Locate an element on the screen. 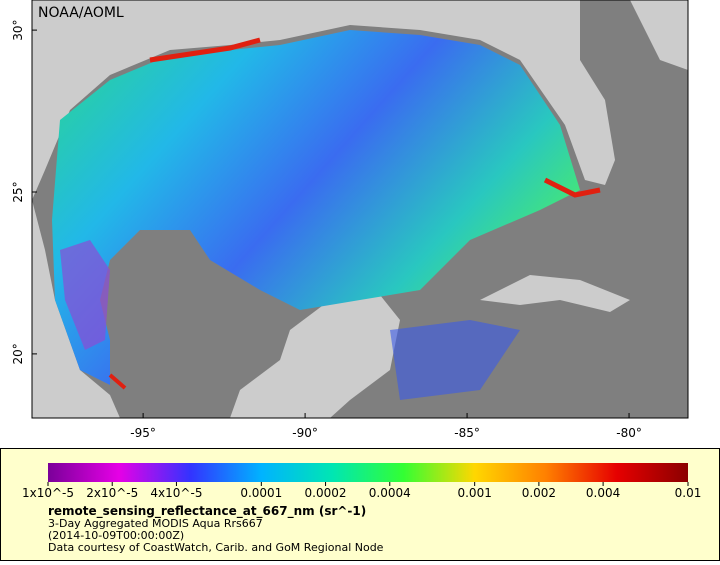 The image size is (720, 565). colorbar-tick-label: 0.004 is located at coordinates (603, 493).